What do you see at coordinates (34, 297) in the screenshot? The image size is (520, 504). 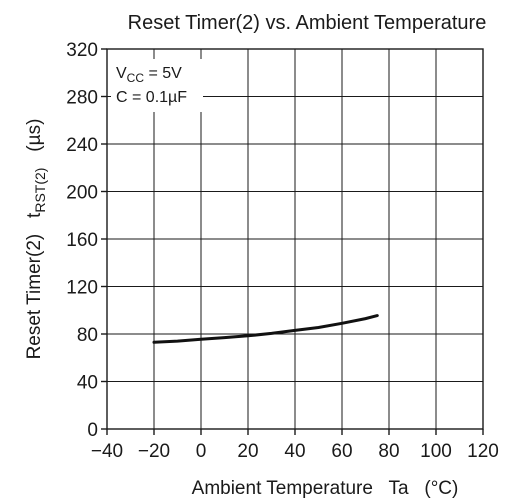 I see `y-axis-label-main: Reset Timer(2)` at bounding box center [34, 297].